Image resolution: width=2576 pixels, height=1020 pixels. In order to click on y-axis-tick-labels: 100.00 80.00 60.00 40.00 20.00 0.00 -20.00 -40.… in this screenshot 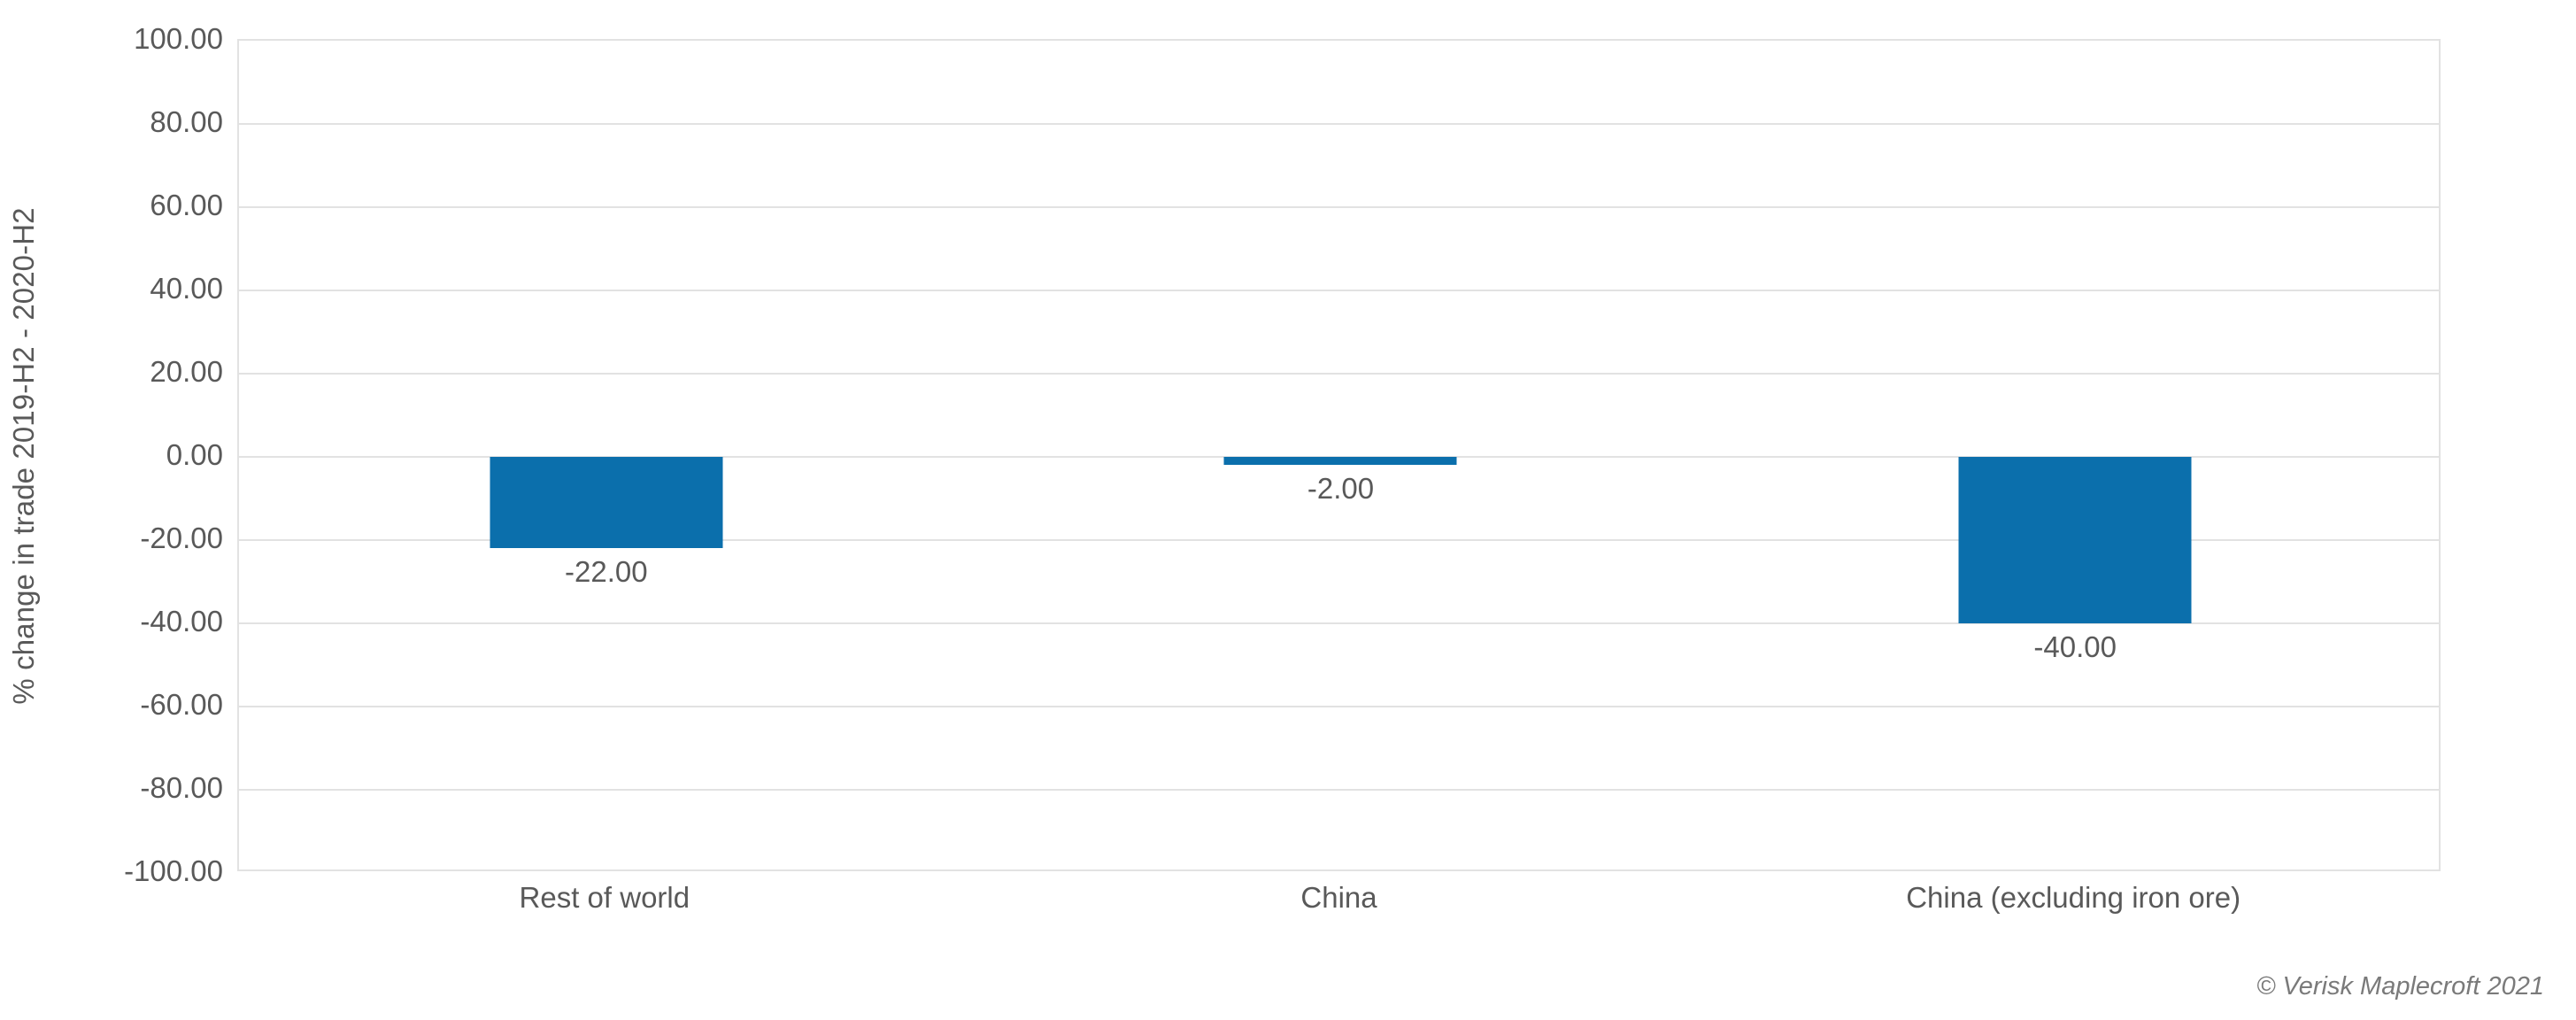, I will do `click(129, 454)`.